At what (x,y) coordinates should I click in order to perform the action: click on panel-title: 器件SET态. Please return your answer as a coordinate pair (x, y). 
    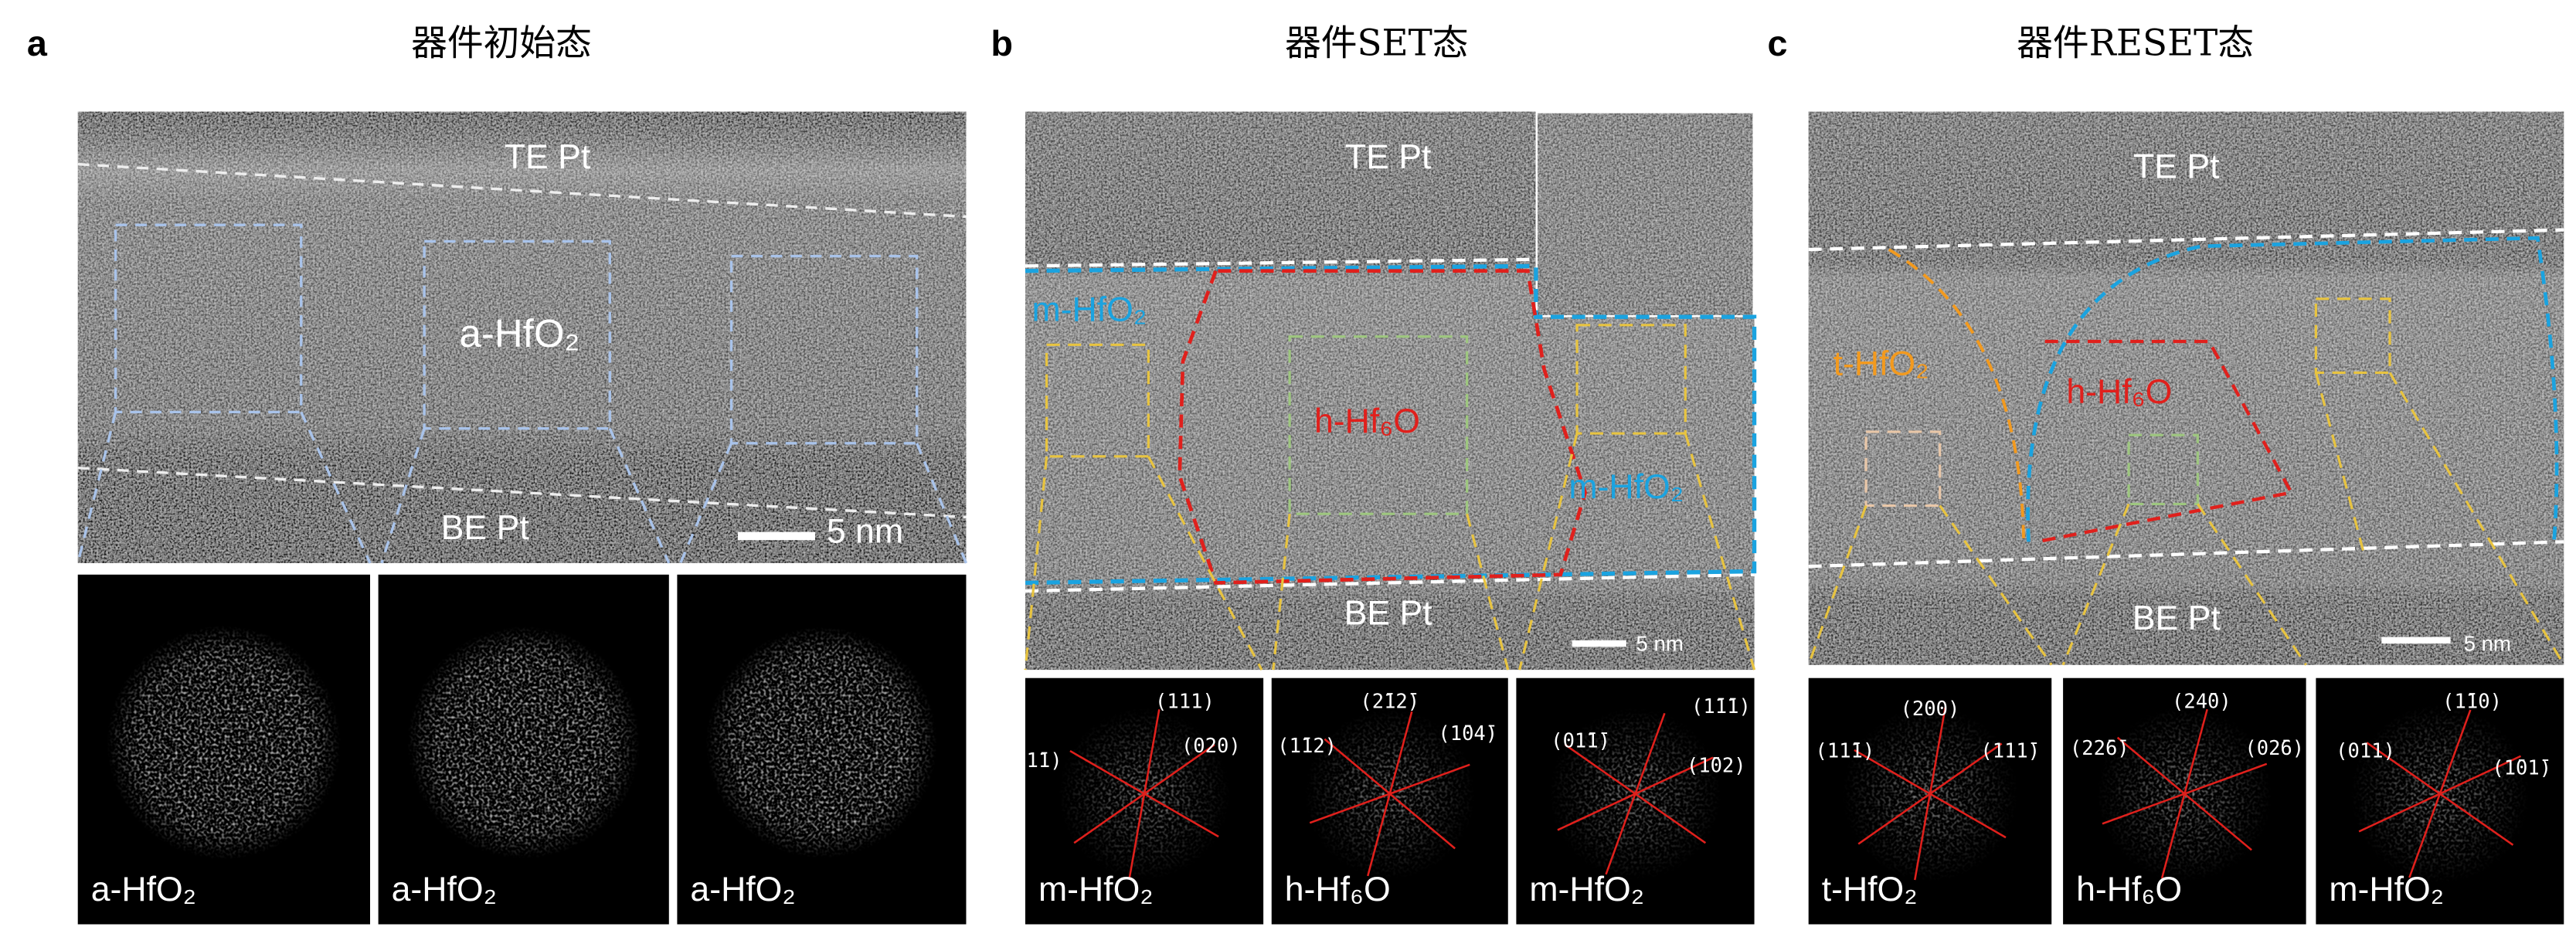
    Looking at the image, I should click on (1377, 44).